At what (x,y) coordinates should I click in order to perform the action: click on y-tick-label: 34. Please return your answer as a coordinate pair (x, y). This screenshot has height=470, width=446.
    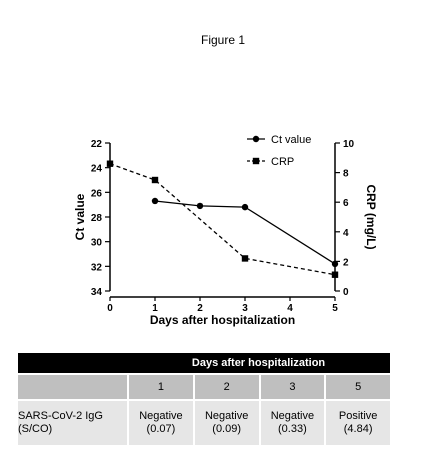
    Looking at the image, I should click on (97, 292).